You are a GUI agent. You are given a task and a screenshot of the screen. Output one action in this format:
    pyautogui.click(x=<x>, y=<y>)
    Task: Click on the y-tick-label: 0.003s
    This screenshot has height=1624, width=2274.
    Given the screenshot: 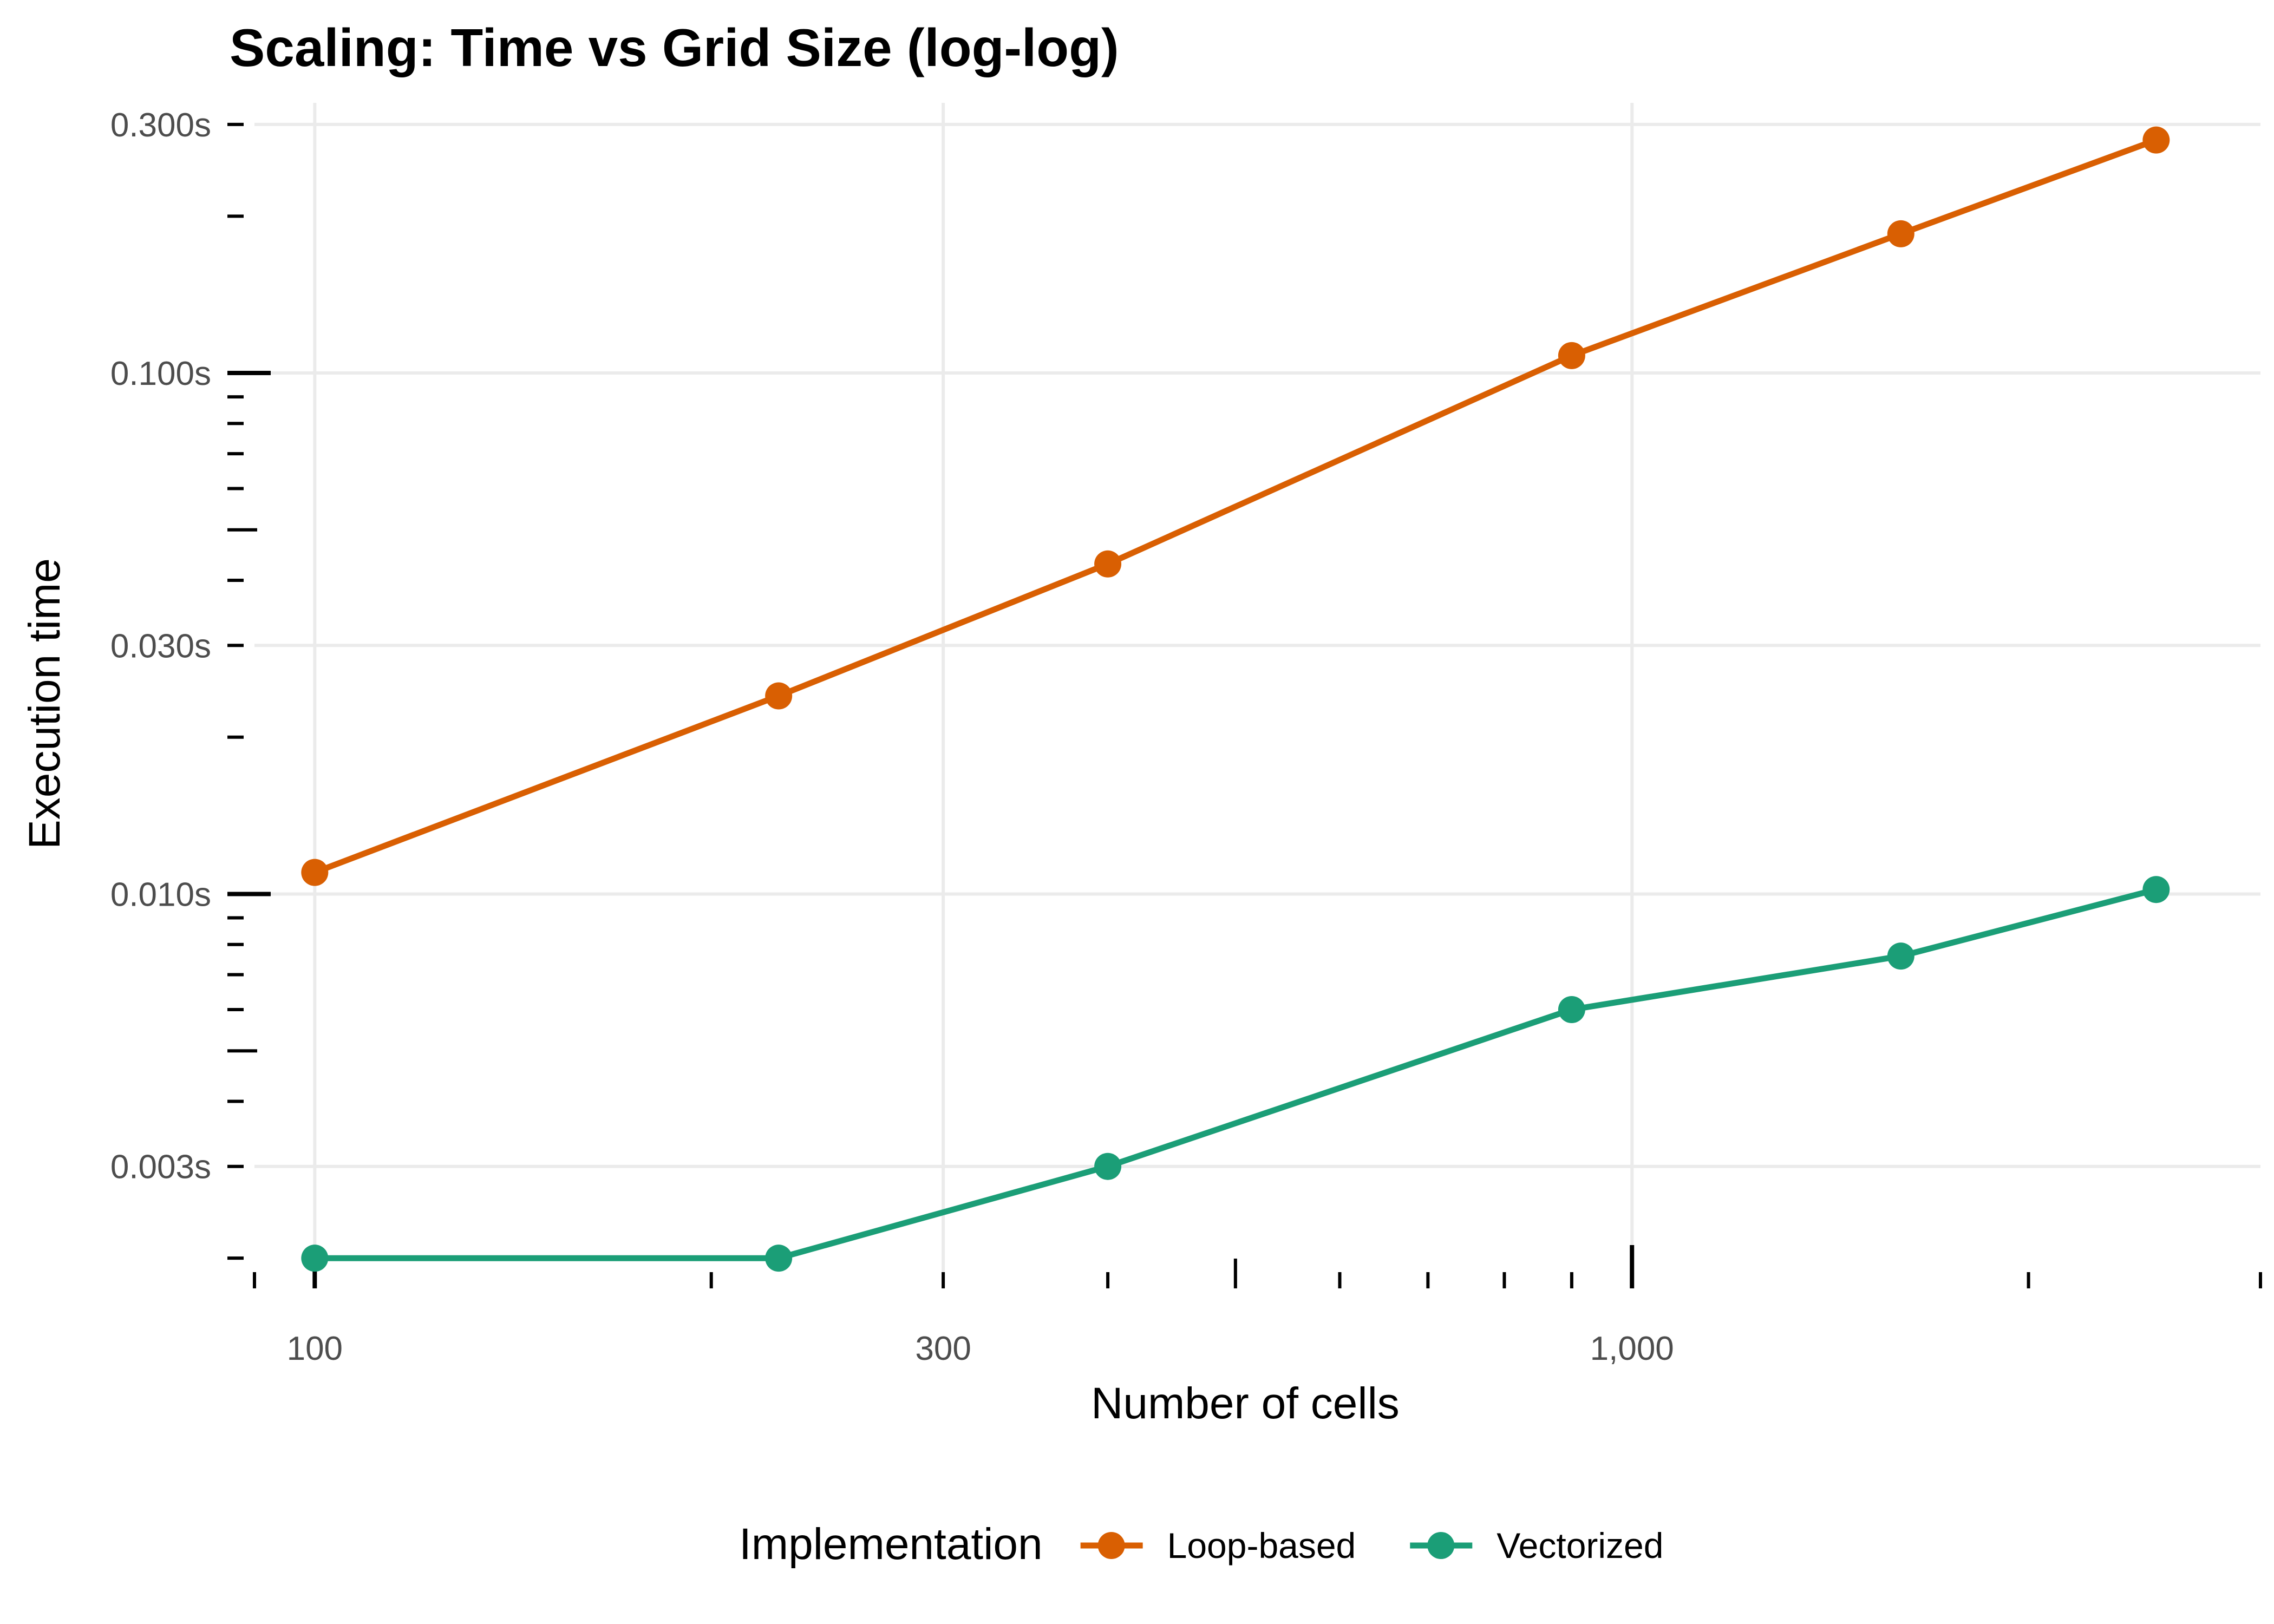 What is the action you would take?
    pyautogui.click(x=161, y=1167)
    